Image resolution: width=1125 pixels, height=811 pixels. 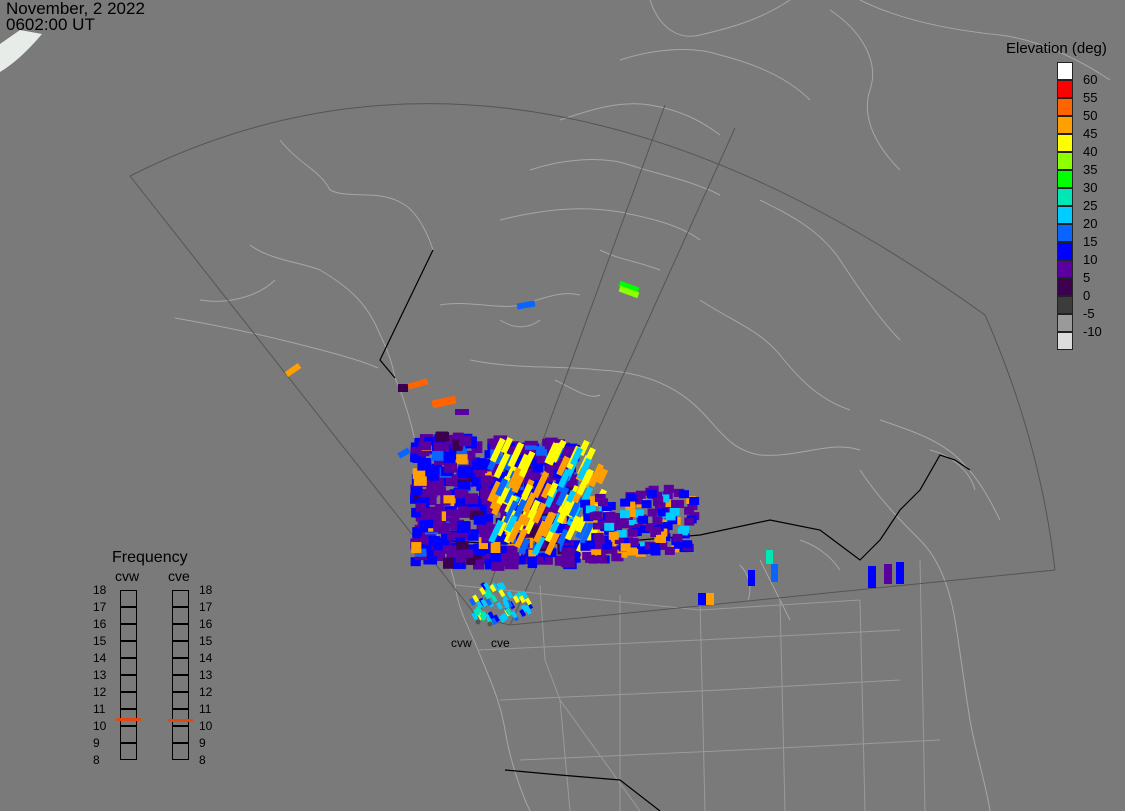 I want to click on freq-level-label: 8, so click(x=96, y=760).